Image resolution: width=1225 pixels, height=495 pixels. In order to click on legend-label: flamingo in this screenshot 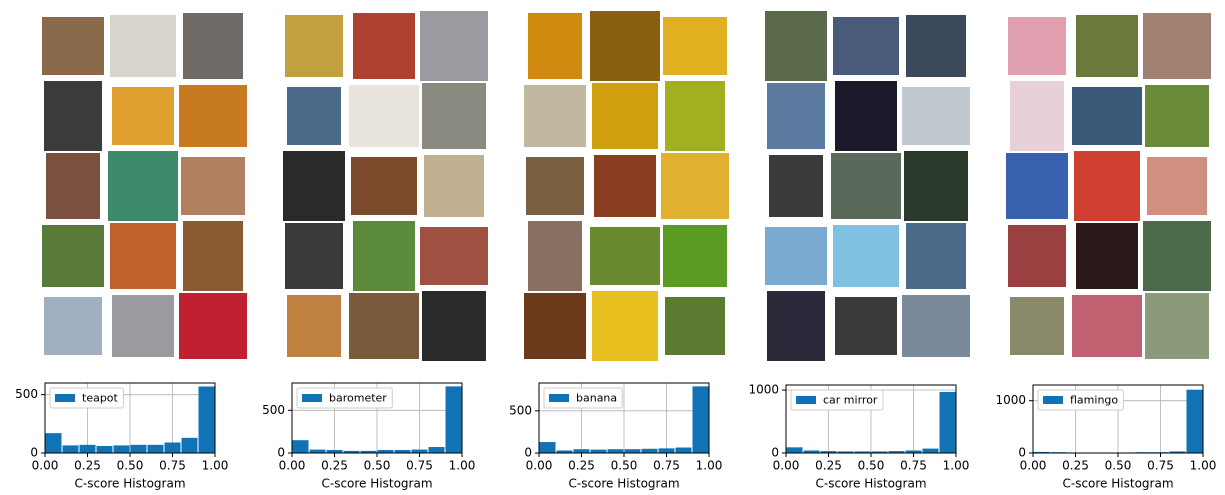, I will do `click(1094, 400)`.